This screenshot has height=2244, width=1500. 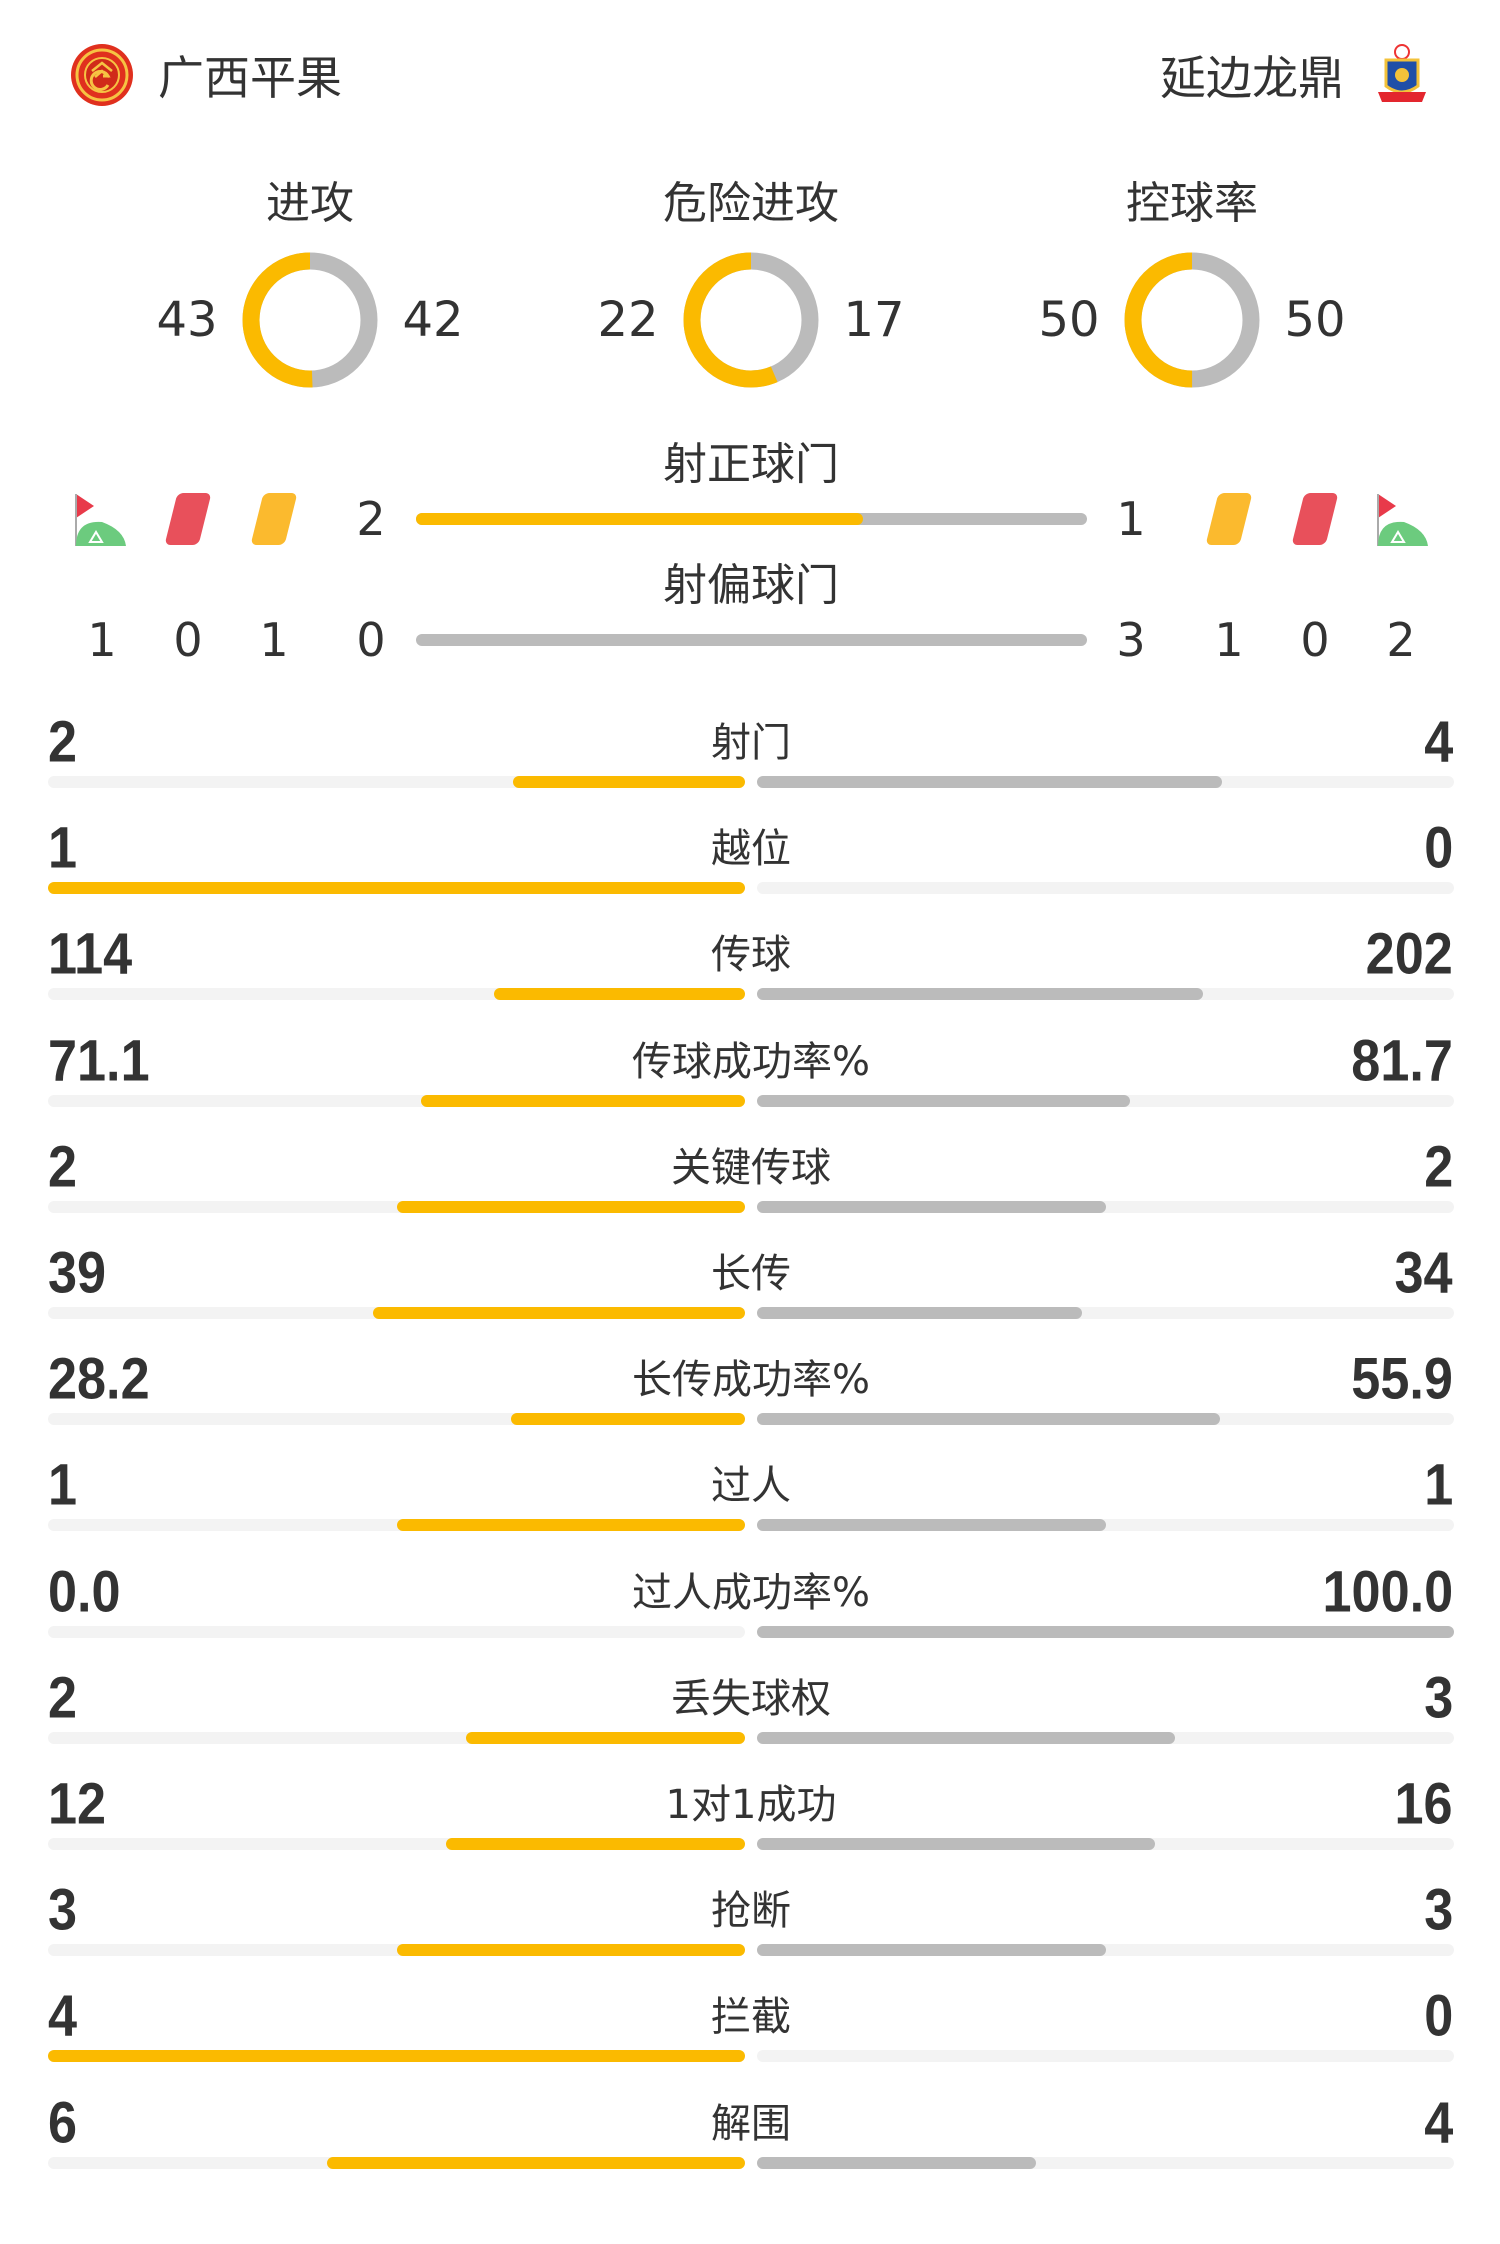 What do you see at coordinates (751, 1274) in the screenshot?
I see `stat-label: 长传` at bounding box center [751, 1274].